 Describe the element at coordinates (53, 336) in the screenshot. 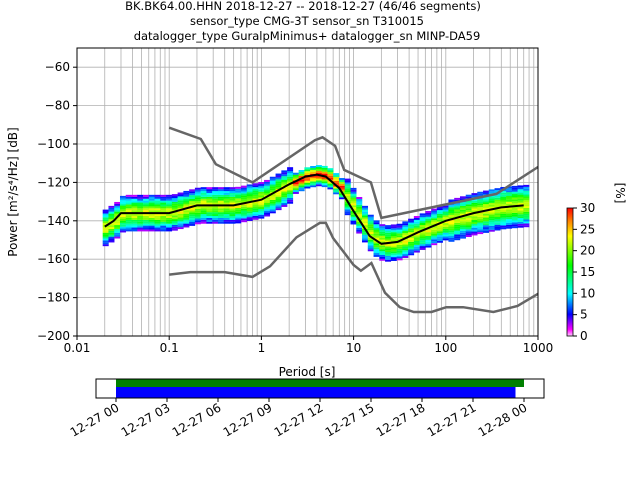

I see `y-tick-label: −200` at that location.